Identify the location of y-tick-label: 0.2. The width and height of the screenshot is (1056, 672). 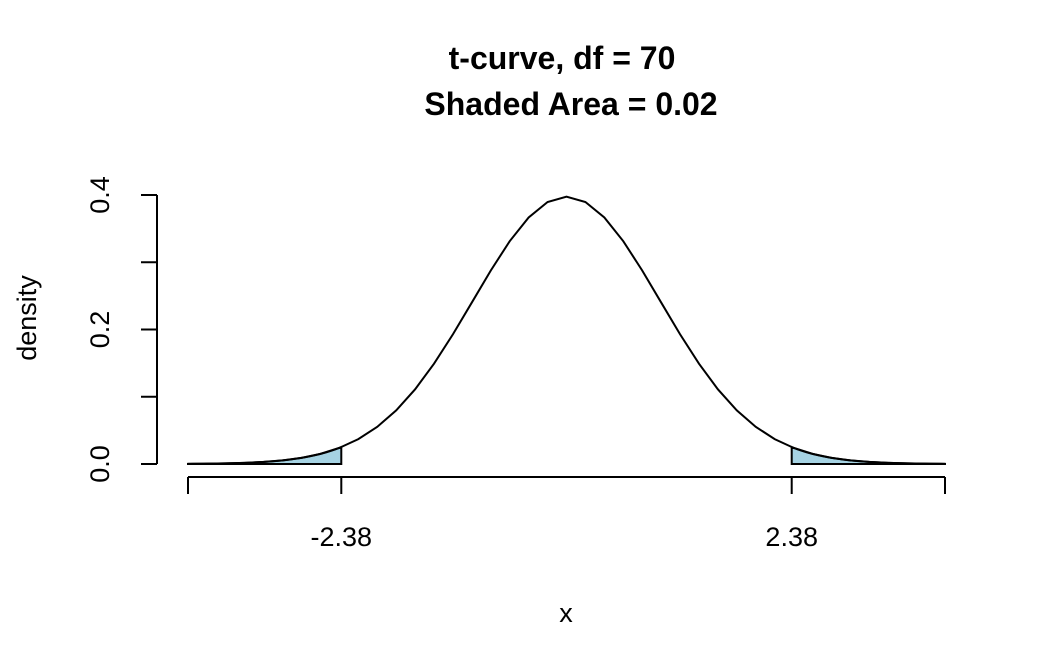
(100, 330).